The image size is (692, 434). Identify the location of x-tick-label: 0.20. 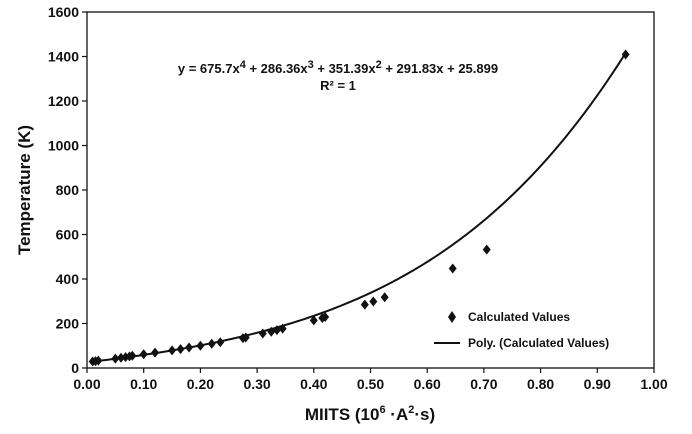
(200, 384).